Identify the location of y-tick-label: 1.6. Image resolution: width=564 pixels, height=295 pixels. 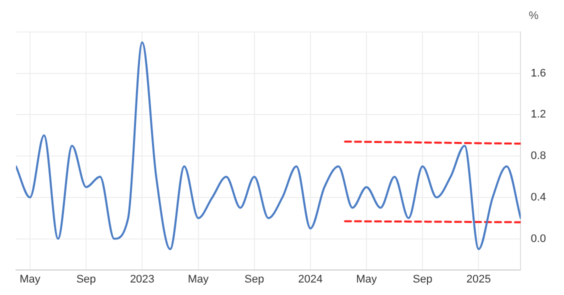
(538, 73).